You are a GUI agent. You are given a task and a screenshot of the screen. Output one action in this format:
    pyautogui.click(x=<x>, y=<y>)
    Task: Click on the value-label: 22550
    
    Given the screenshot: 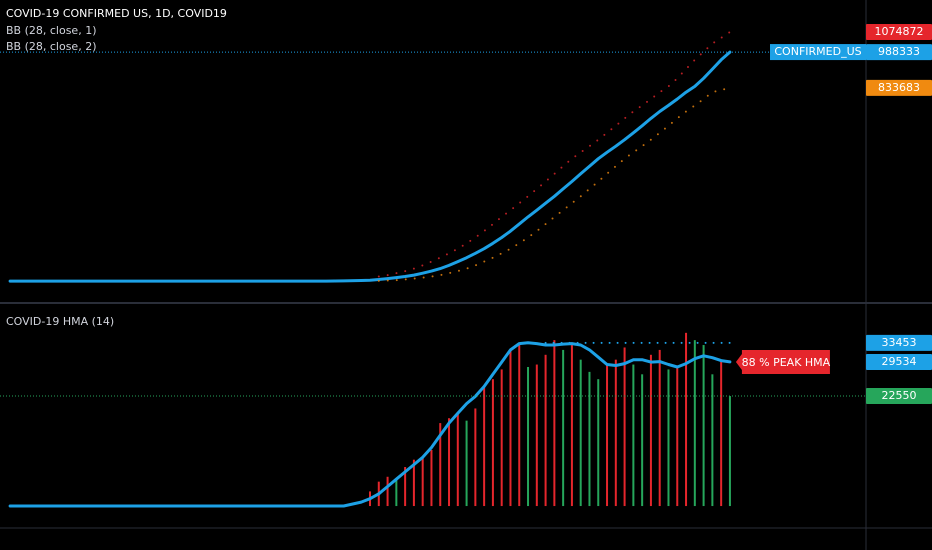 What is the action you would take?
    pyautogui.click(x=899, y=395)
    